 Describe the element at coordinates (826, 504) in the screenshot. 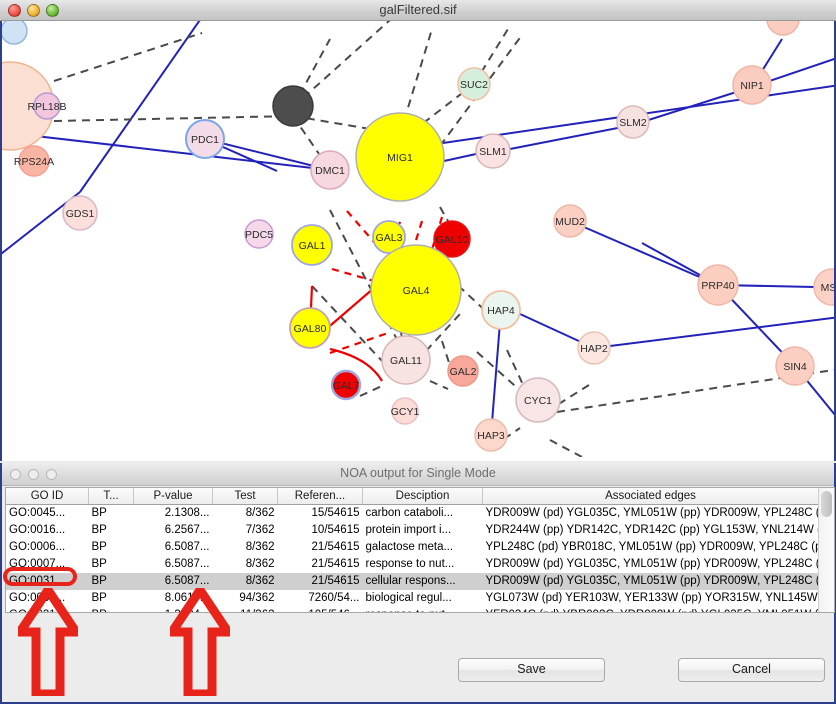

I see `scrollbar-thumb` at that location.